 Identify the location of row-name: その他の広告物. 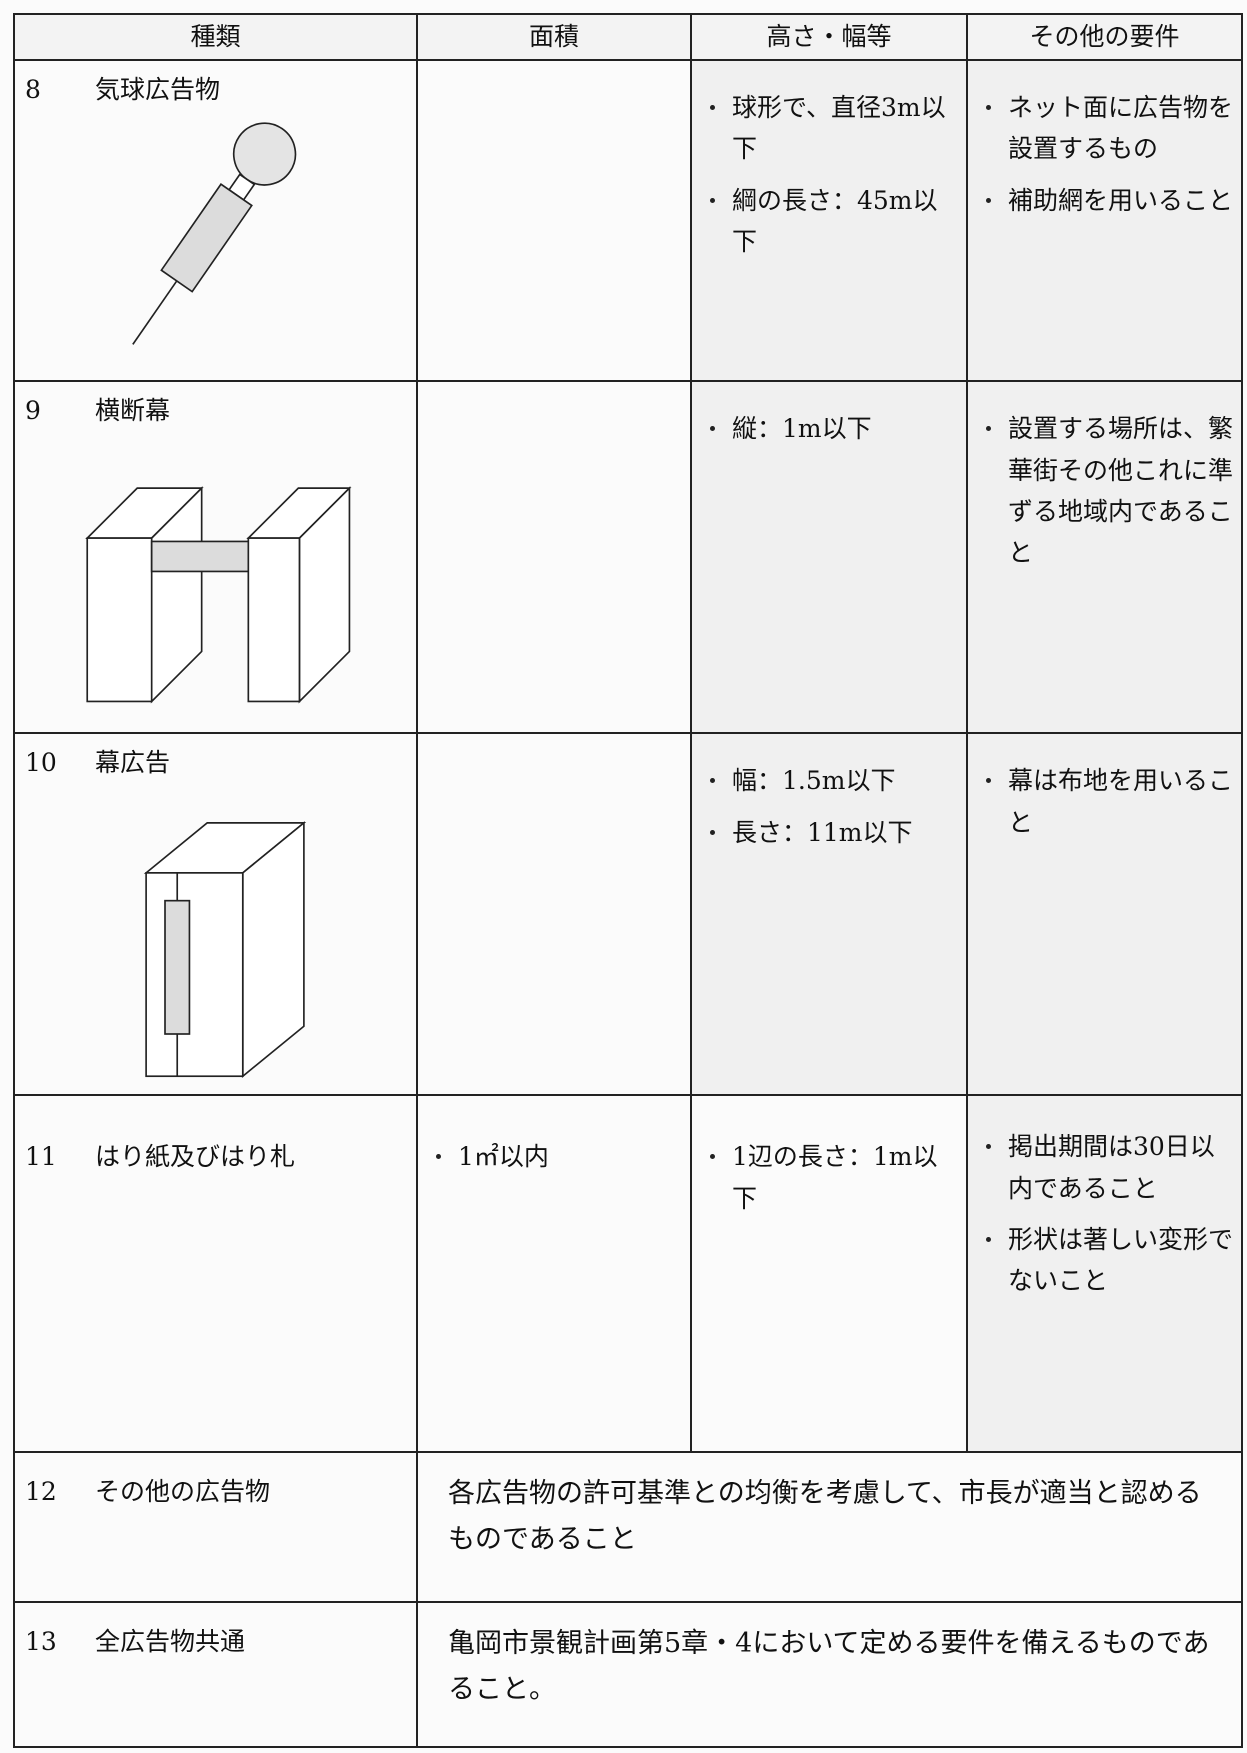
(183, 1492).